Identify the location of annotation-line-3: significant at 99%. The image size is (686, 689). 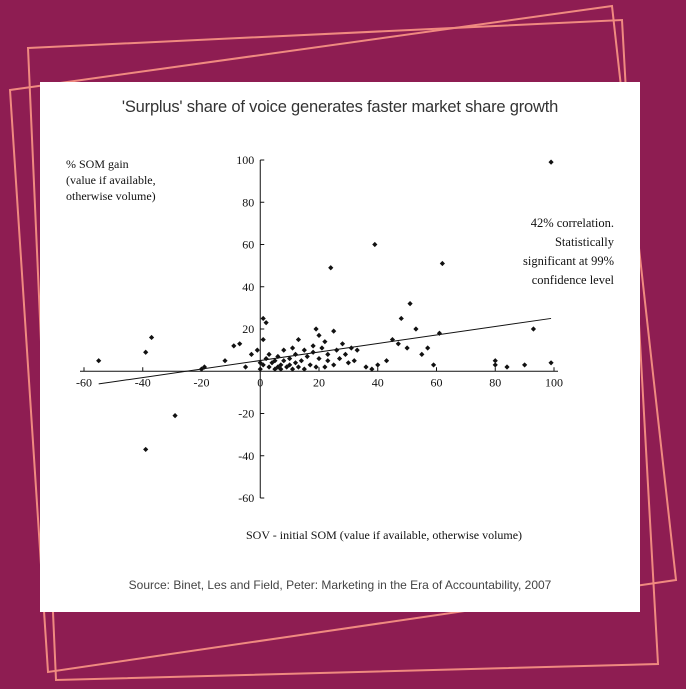
(568, 261).